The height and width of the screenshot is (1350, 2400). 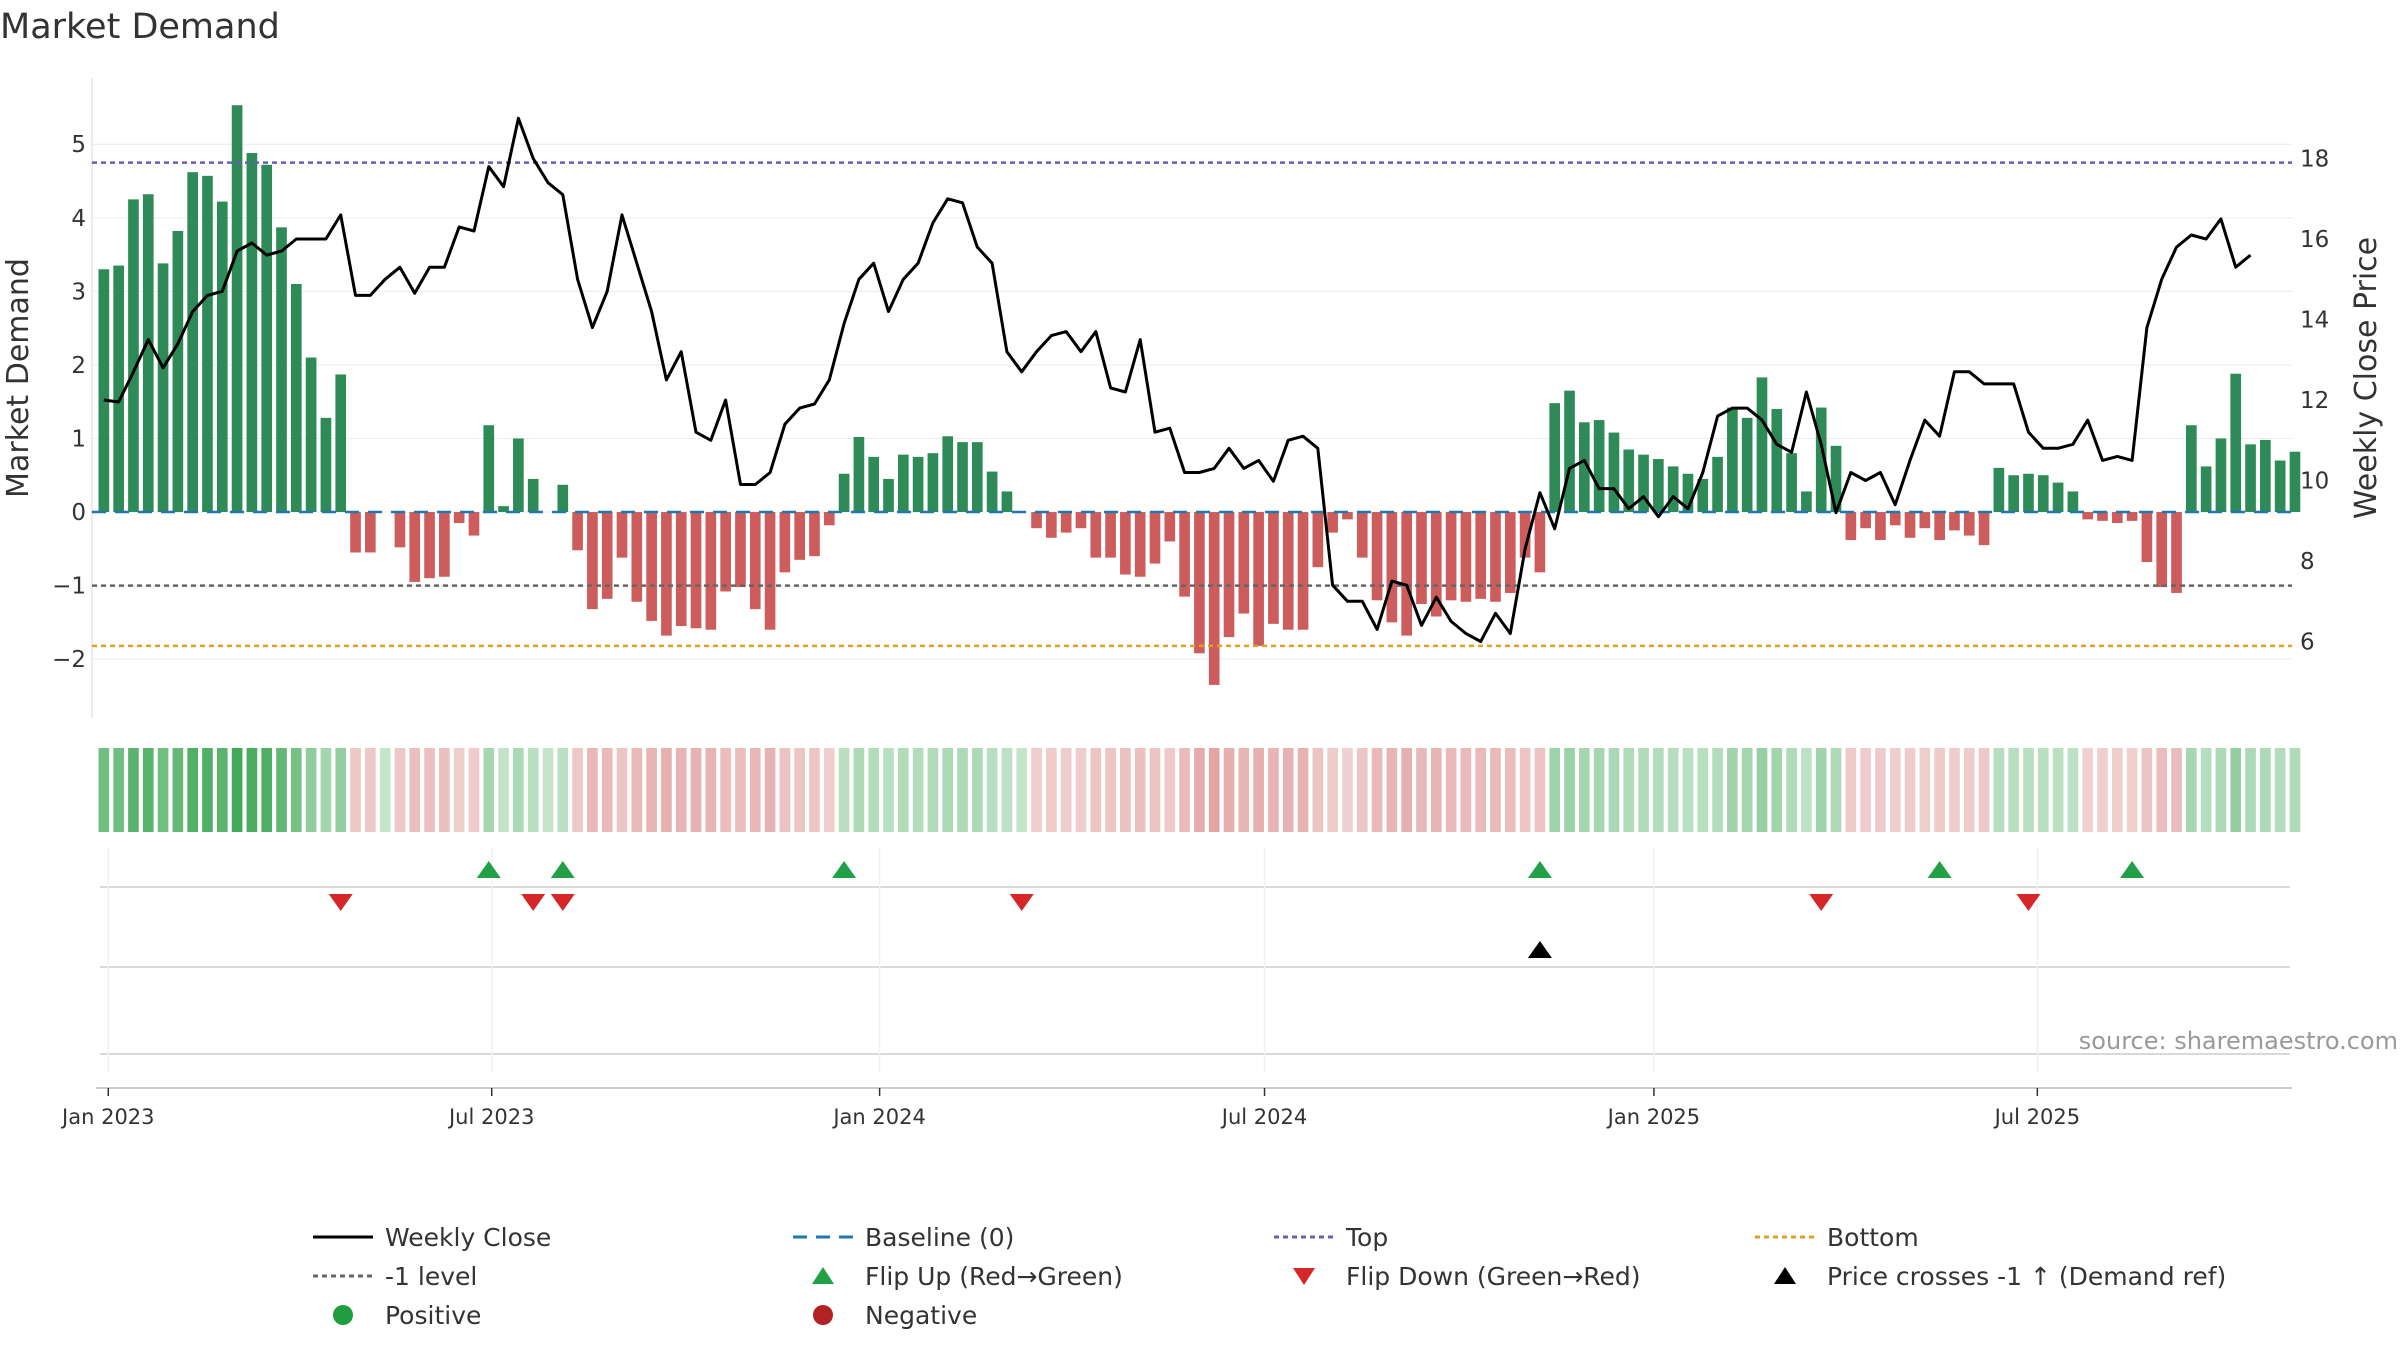 I want to click on price-cross-marker, so click(x=1539, y=949).